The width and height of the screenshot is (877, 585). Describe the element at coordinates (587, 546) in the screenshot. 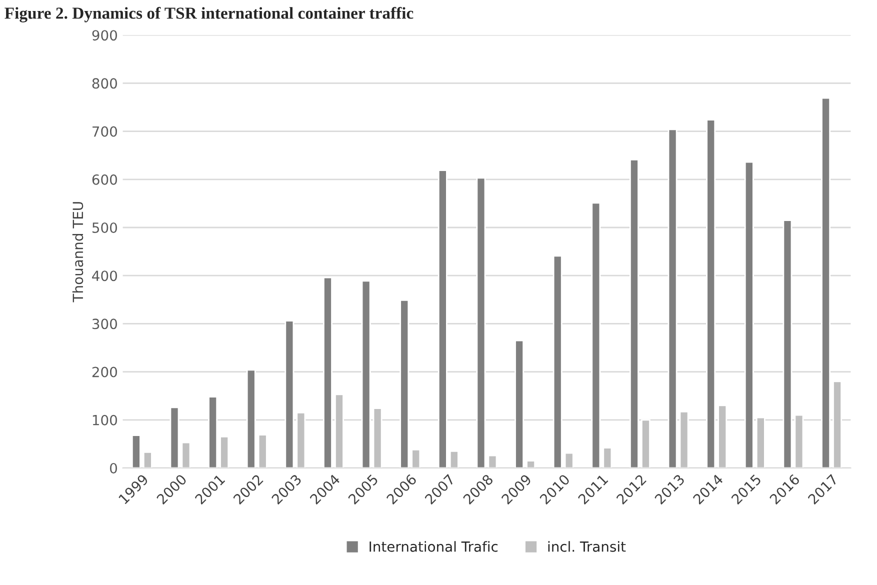

I see `legend-label: incl. Transit` at that location.